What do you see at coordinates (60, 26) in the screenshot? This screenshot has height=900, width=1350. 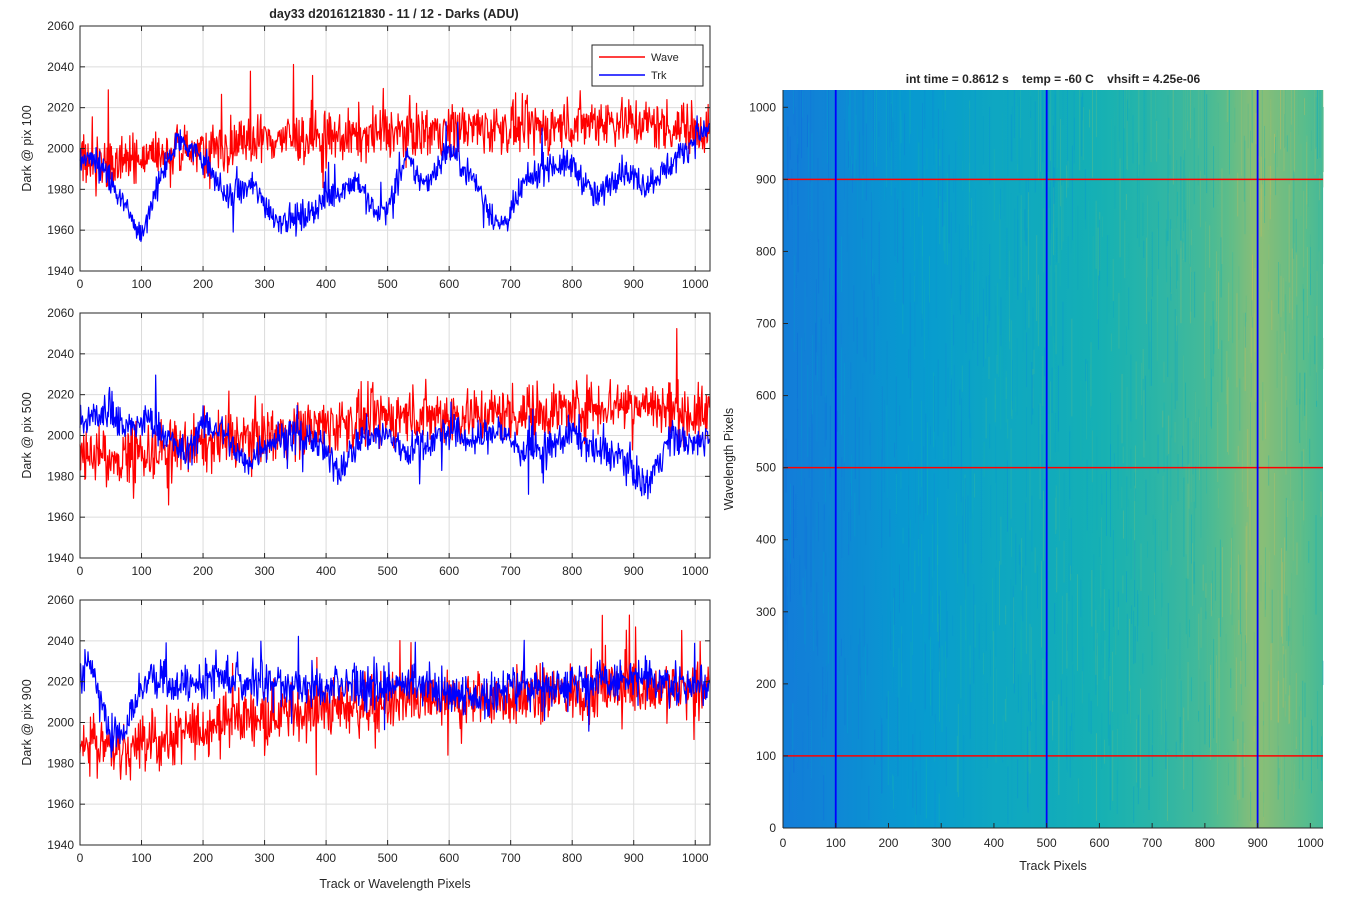 I see `y-tick-label: 2060` at bounding box center [60, 26].